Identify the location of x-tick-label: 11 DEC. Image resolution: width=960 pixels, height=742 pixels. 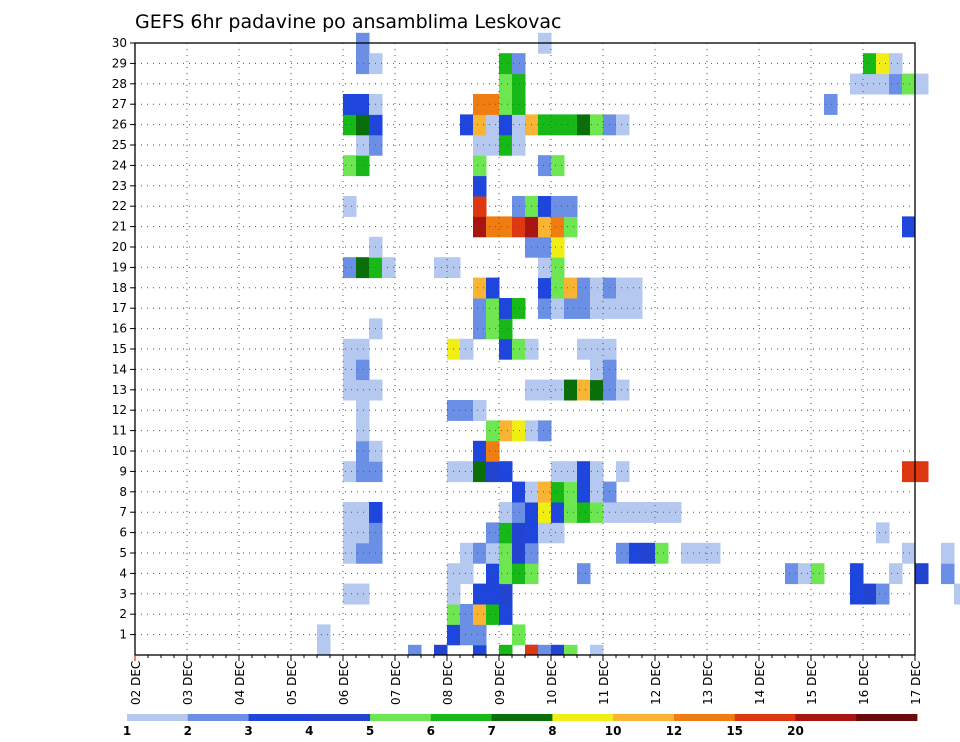
(604, 683).